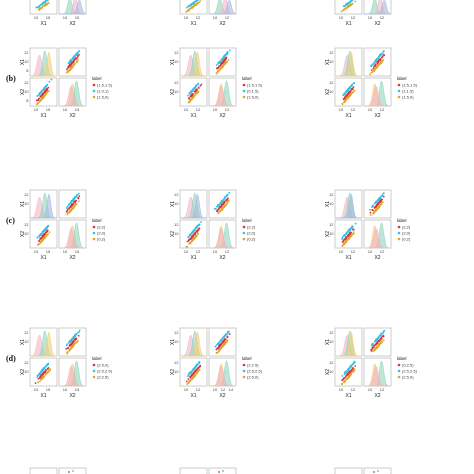 This screenshot has width=474, height=474. What do you see at coordinates (331, 194) in the screenshot?
I see `y-tick-label: 12` at bounding box center [331, 194].